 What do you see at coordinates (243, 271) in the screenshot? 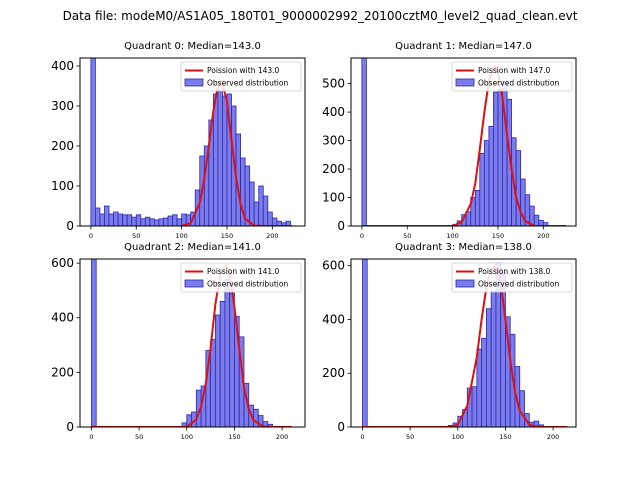
I see `legend-label: Poission with 141.0` at bounding box center [243, 271].